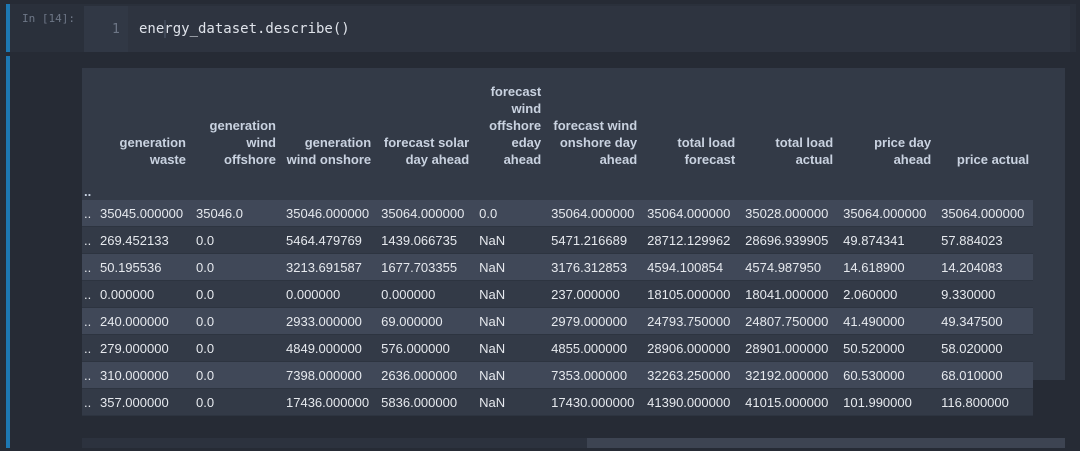  I want to click on table-cell: 240.000000, so click(142, 321).